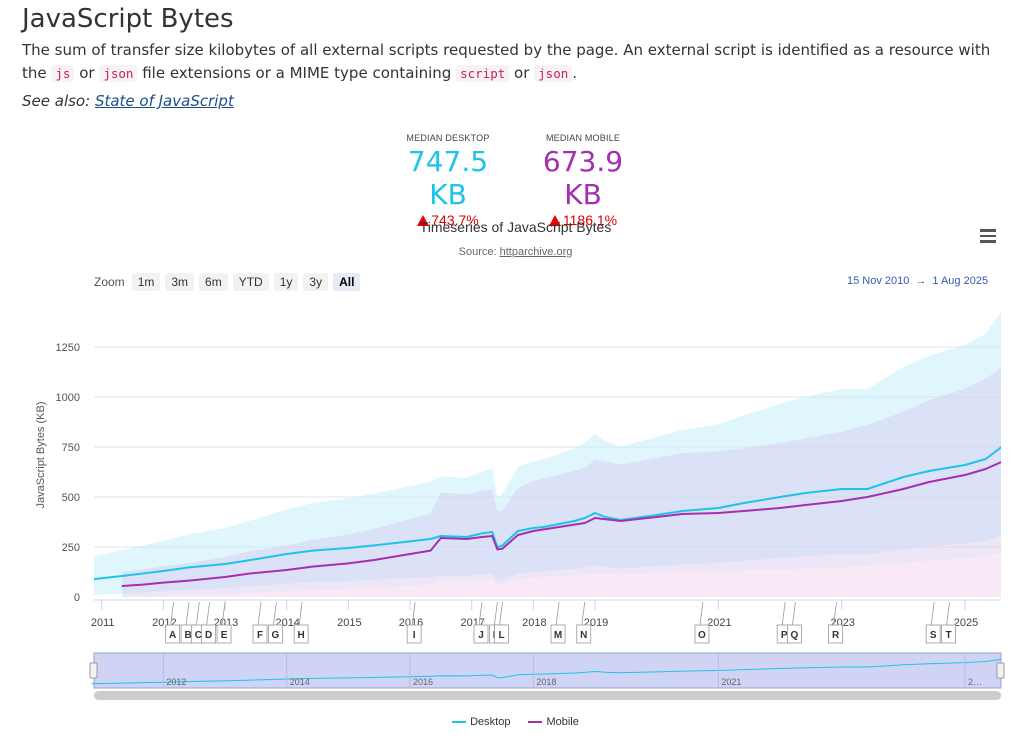 The width and height of the screenshot is (1024, 738). Describe the element at coordinates (490, 722) in the screenshot. I see `legend-label: Desktop` at that location.